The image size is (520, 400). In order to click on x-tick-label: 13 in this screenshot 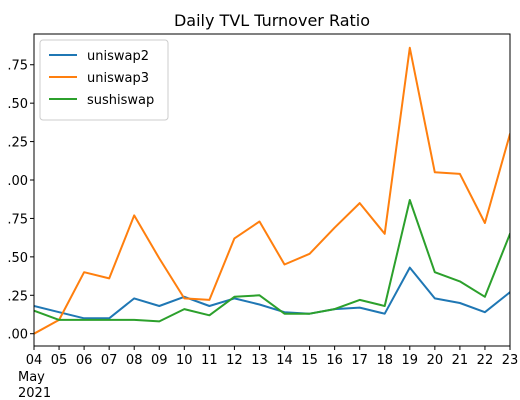, I will do `click(259, 360)`.